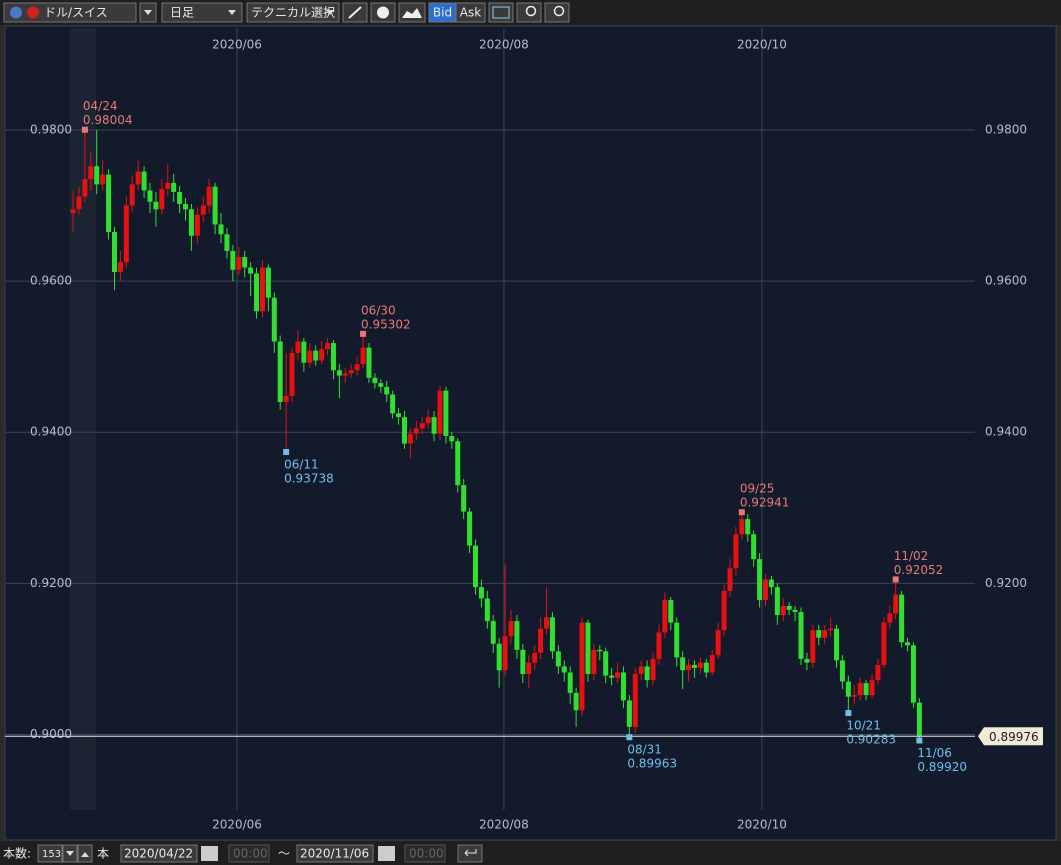  What do you see at coordinates (159, 853) in the screenshot?
I see `from-date-input` at bounding box center [159, 853].